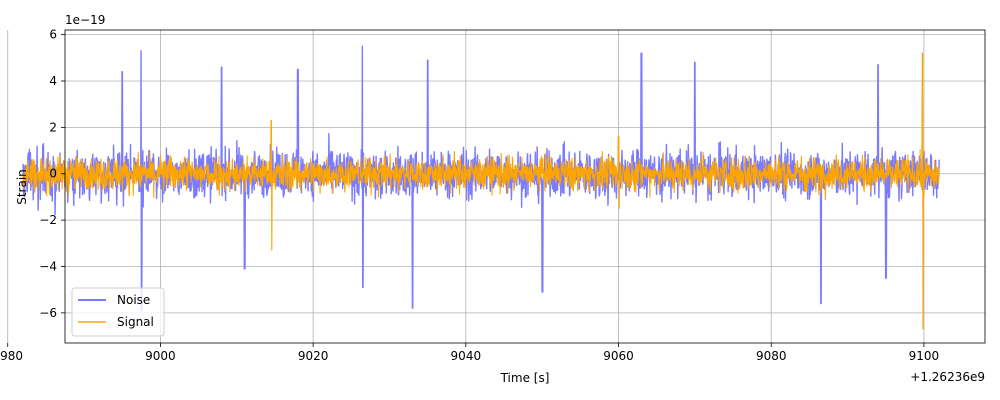  I want to click on y-tick-label: 0, so click(53, 174).